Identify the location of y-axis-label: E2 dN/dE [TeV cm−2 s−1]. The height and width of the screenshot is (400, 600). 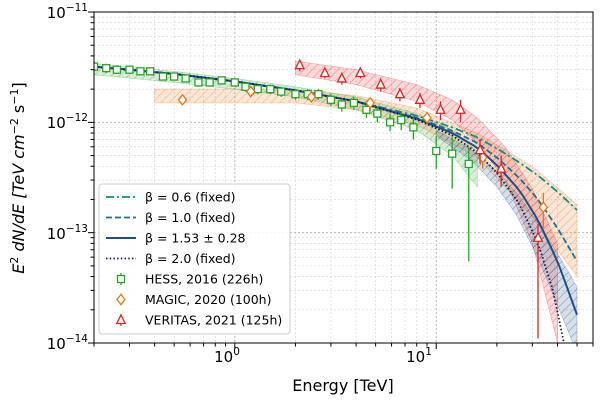
(18, 177).